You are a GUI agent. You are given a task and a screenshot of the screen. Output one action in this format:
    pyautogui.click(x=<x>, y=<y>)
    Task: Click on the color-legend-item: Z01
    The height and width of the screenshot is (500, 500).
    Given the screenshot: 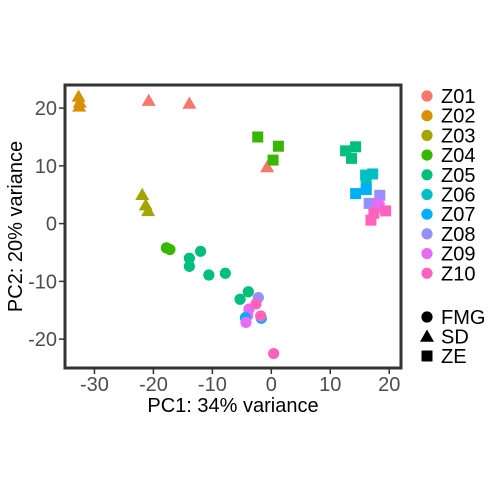 What is the action you would take?
    pyautogui.click(x=448, y=97)
    